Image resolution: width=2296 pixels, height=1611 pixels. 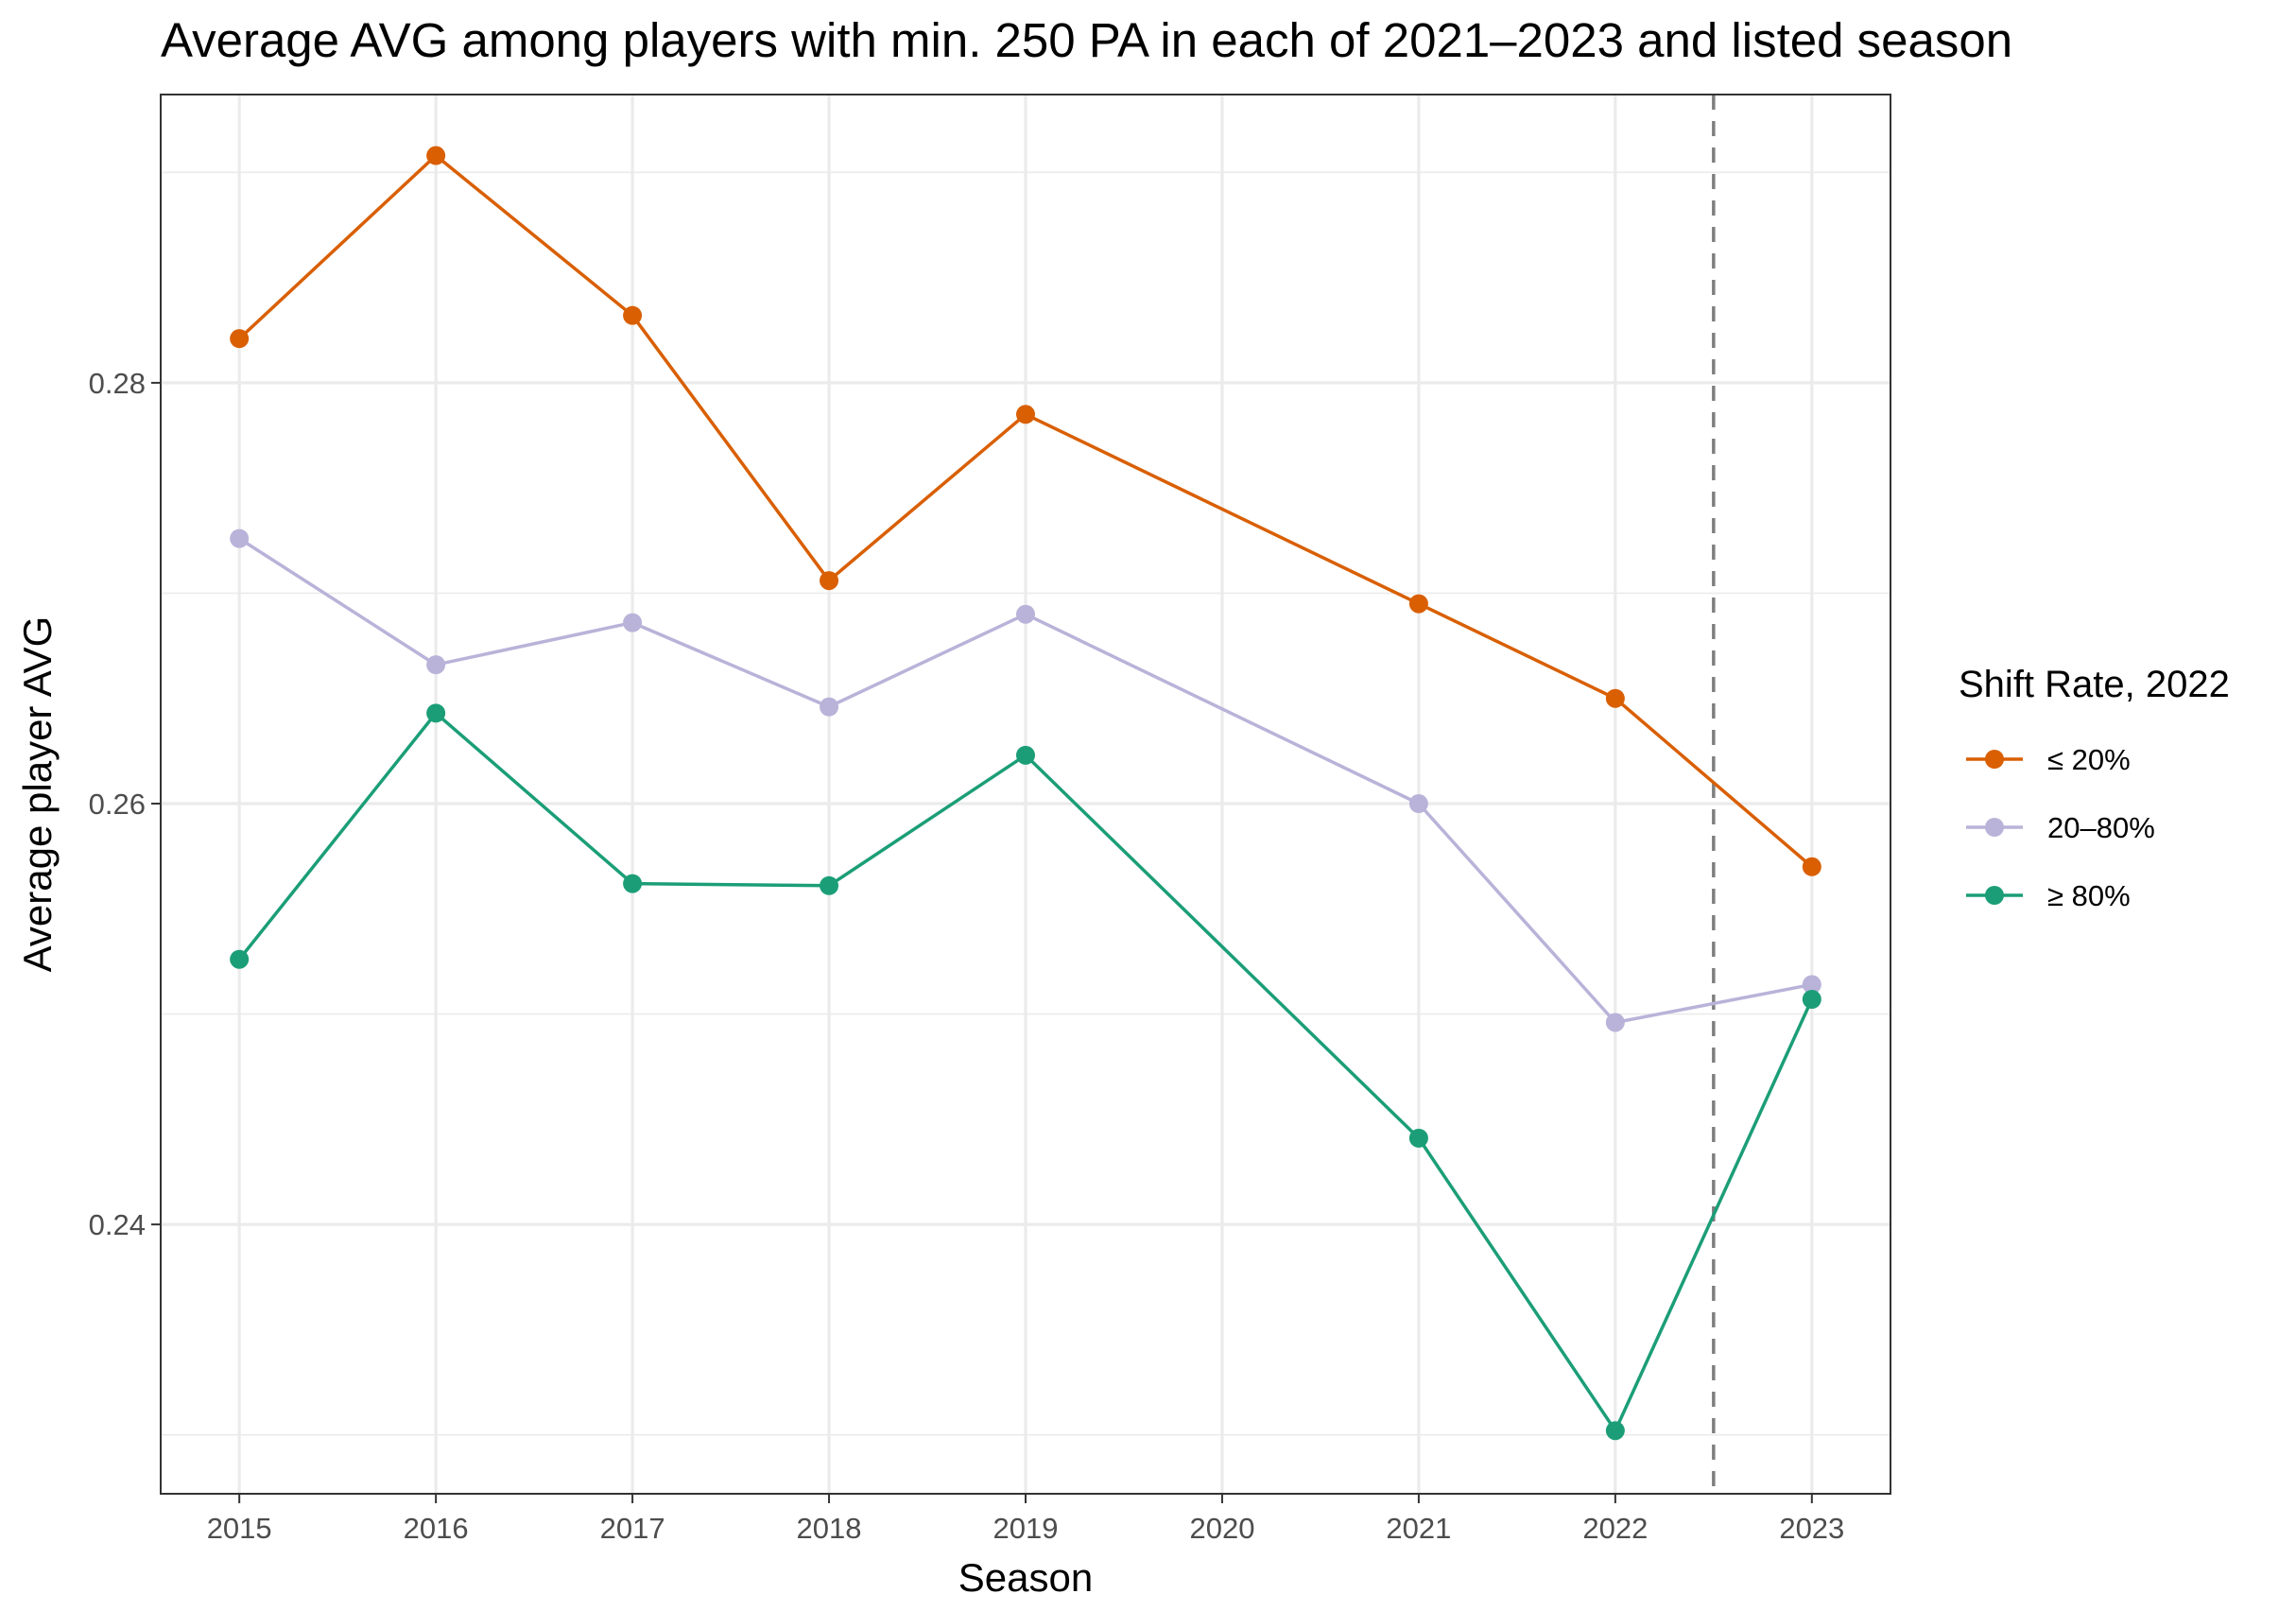 What do you see at coordinates (829, 1528) in the screenshot?
I see `x-tick-label: 2018` at bounding box center [829, 1528].